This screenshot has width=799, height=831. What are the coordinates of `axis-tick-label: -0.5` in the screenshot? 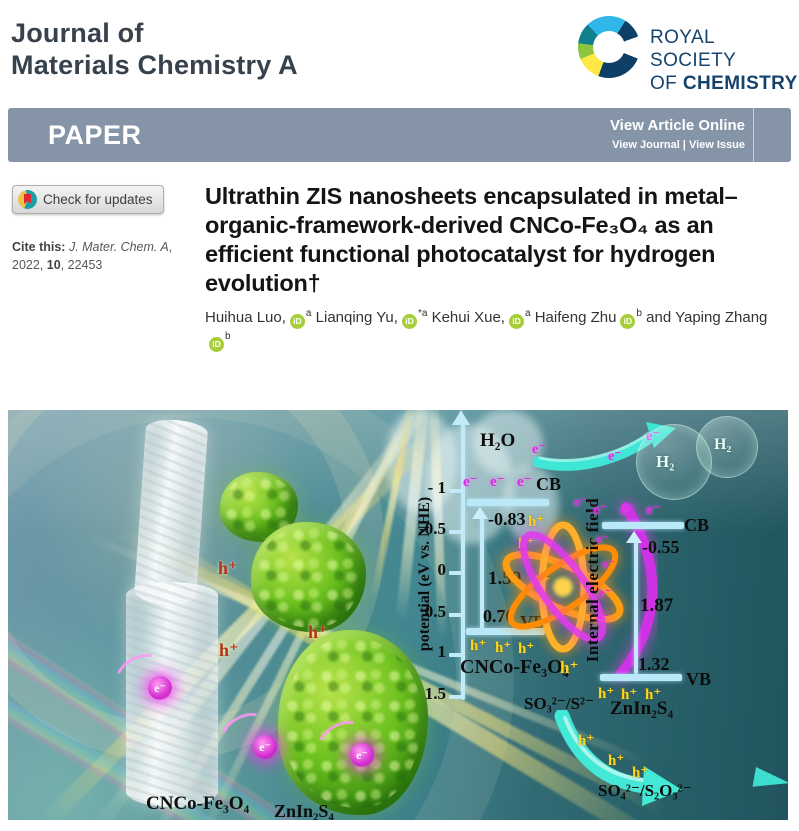 It's located at (432, 528).